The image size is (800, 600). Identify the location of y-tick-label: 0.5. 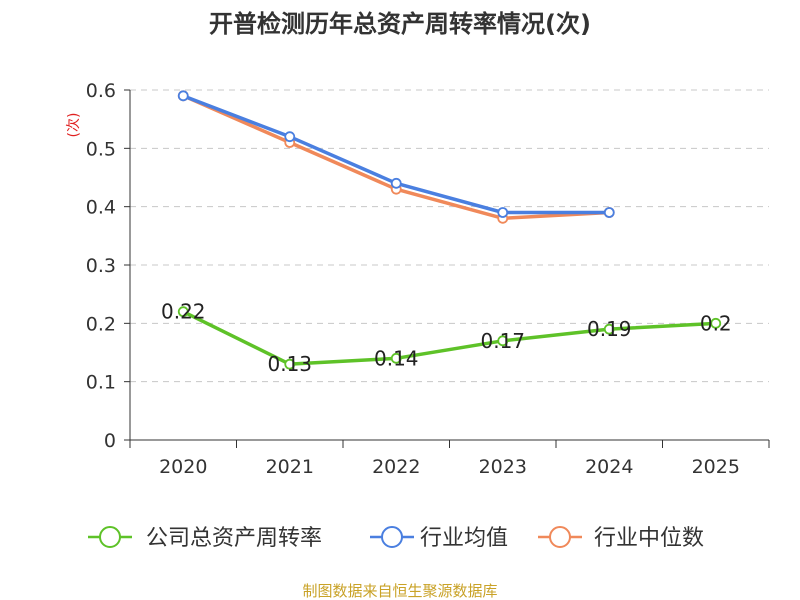
(101, 149).